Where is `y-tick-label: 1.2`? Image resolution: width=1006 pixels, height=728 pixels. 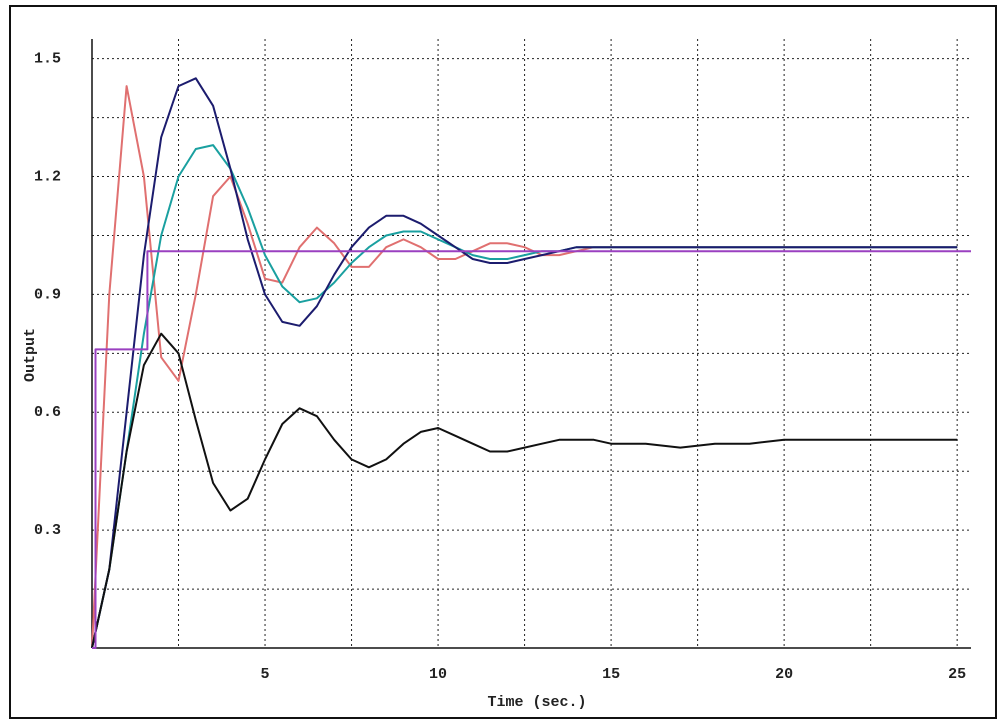
y-tick-label: 1.2 is located at coordinates (47, 176).